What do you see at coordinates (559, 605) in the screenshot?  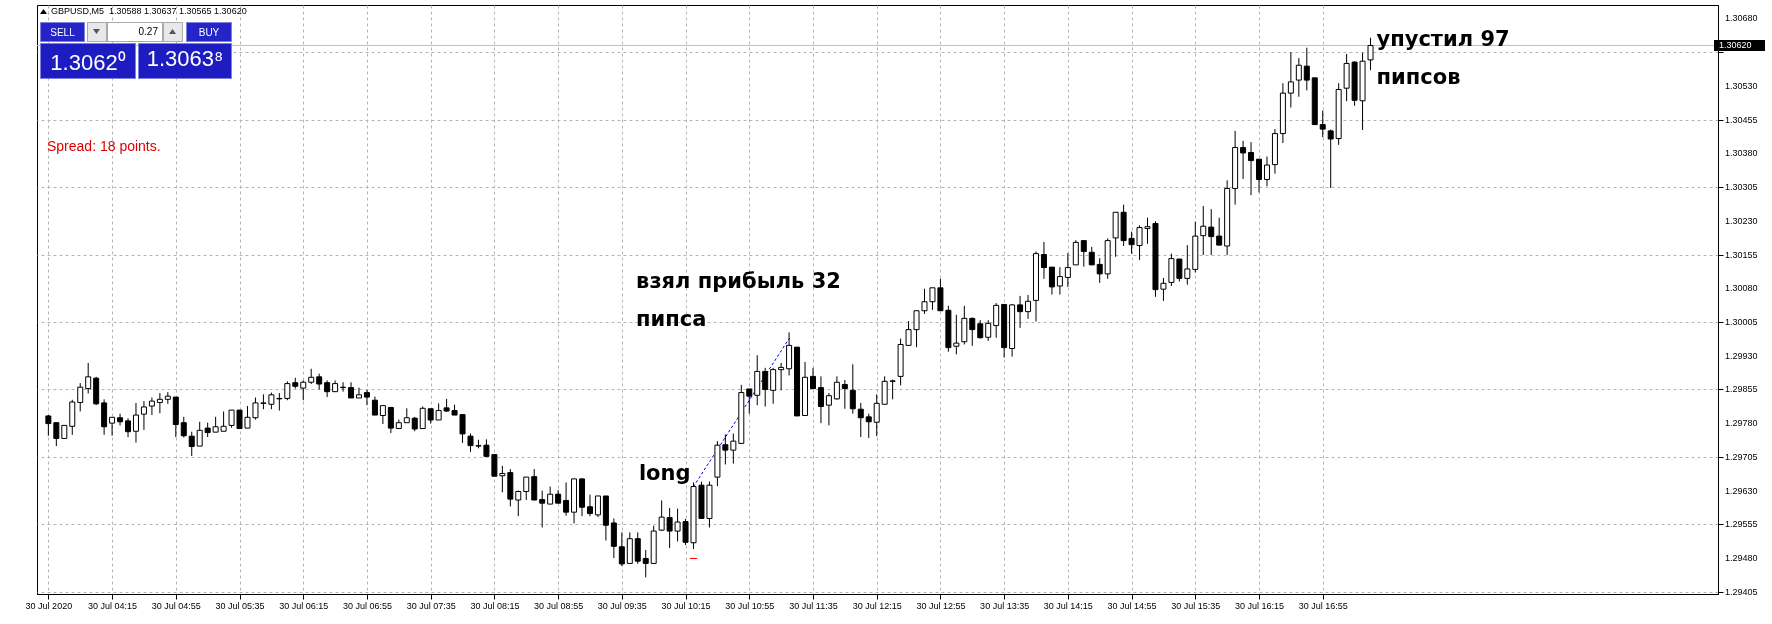 I see `x-tick-label: 30 Jul 08:55` at bounding box center [559, 605].